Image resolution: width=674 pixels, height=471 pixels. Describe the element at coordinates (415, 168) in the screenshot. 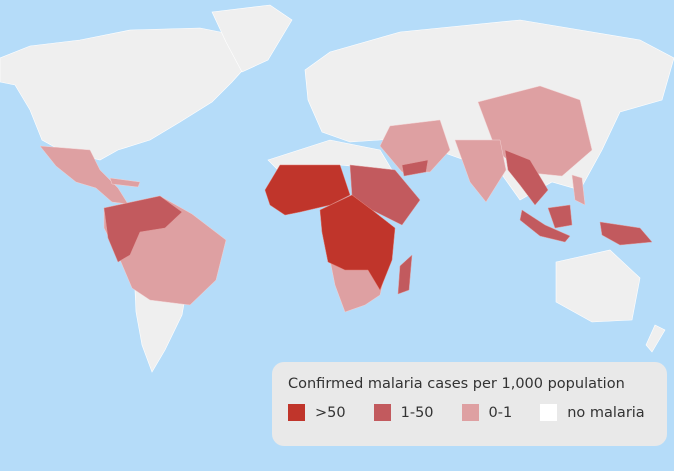

I see `yemen` at that location.